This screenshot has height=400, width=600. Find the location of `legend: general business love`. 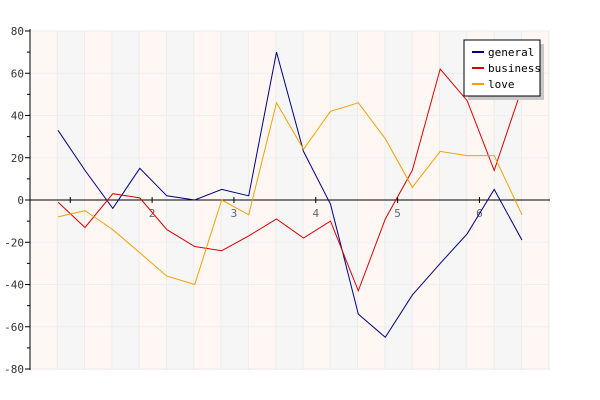

legend: general business love is located at coordinates (503, 69).